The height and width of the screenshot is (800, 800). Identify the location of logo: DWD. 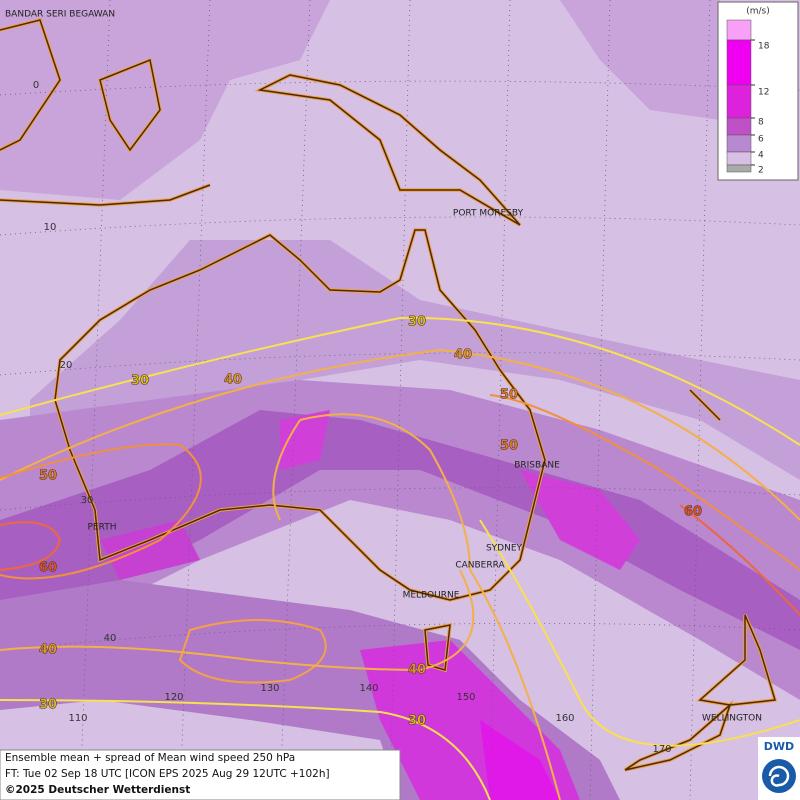
(779, 768).